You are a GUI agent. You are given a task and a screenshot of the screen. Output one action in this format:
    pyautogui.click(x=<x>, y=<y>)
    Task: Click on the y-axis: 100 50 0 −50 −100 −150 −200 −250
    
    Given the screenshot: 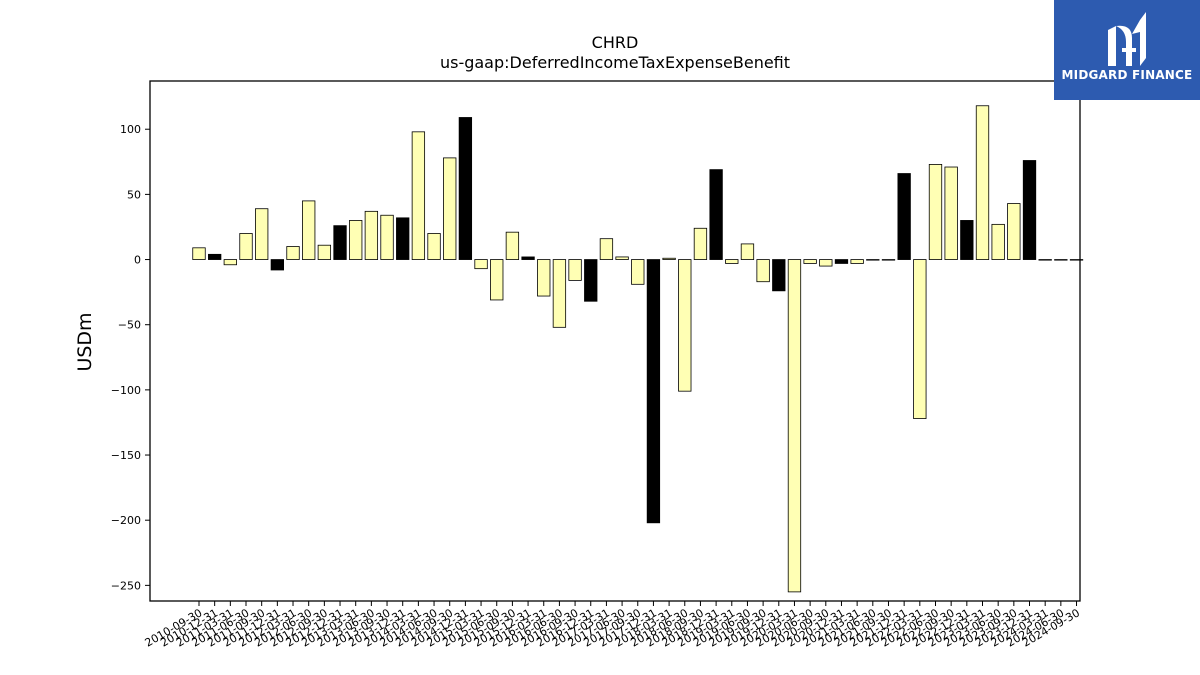 What is the action you would take?
    pyautogui.click(x=130, y=357)
    